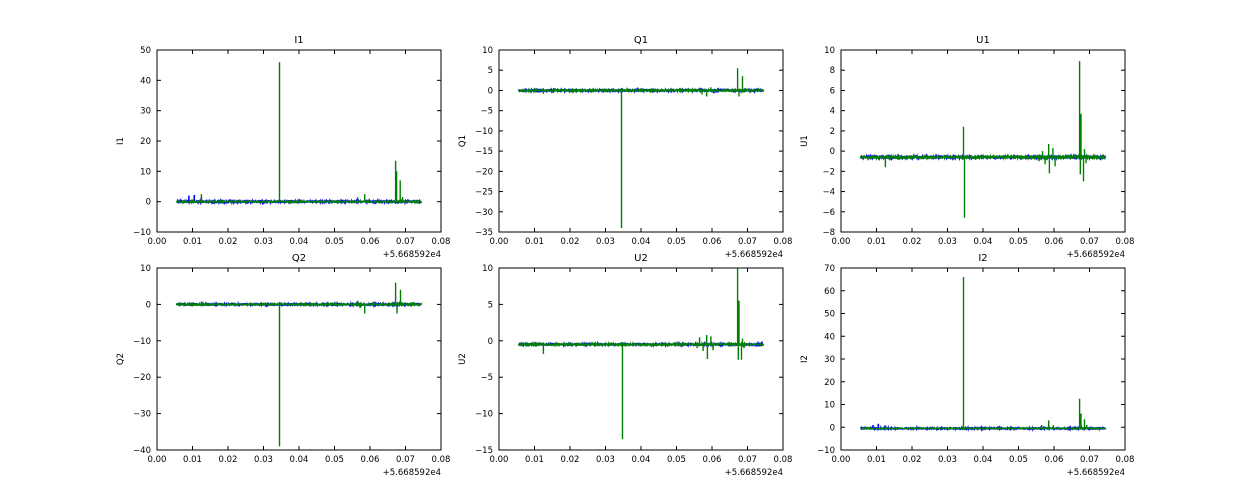 The width and height of the screenshot is (1250, 500). I want to click on y-tick-label: 4, so click(832, 112).